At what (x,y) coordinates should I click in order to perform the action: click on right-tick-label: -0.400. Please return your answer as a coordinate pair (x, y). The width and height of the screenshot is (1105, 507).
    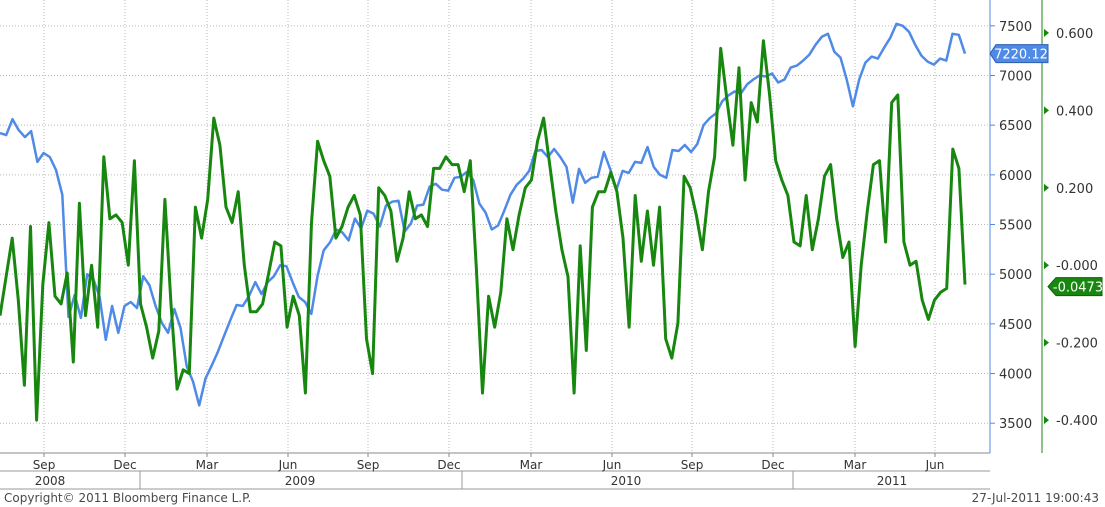
    Looking at the image, I should click on (1077, 421).